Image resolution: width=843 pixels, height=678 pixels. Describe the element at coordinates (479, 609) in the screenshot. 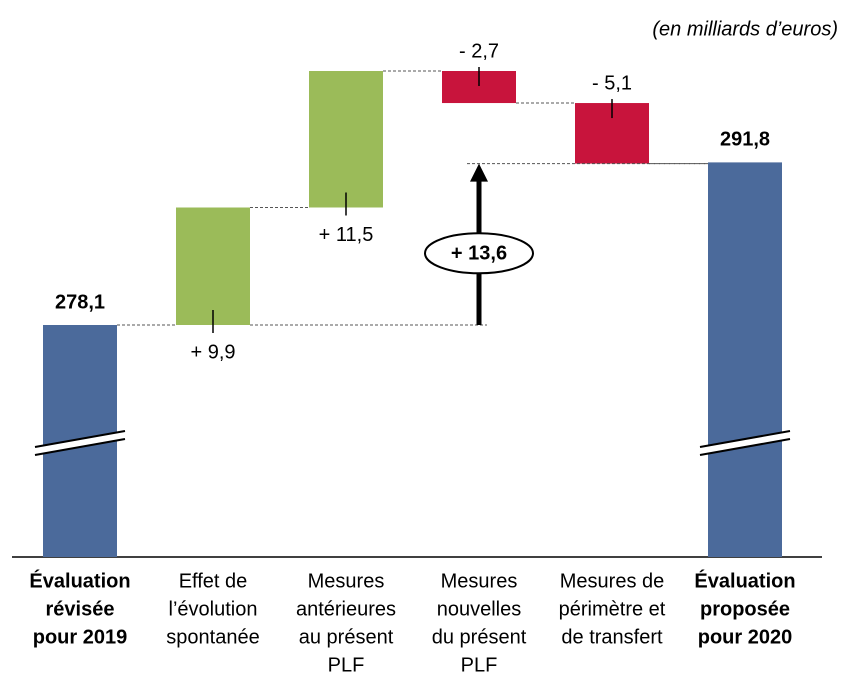

I see `x-tick-label: nouvelles` at that location.